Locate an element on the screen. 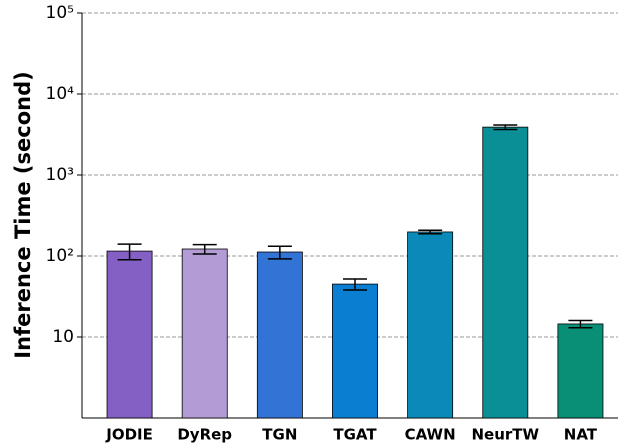 Image resolution: width=619 pixels, height=444 pixels. y-tick-label: 10⁵ is located at coordinates (60, 13).